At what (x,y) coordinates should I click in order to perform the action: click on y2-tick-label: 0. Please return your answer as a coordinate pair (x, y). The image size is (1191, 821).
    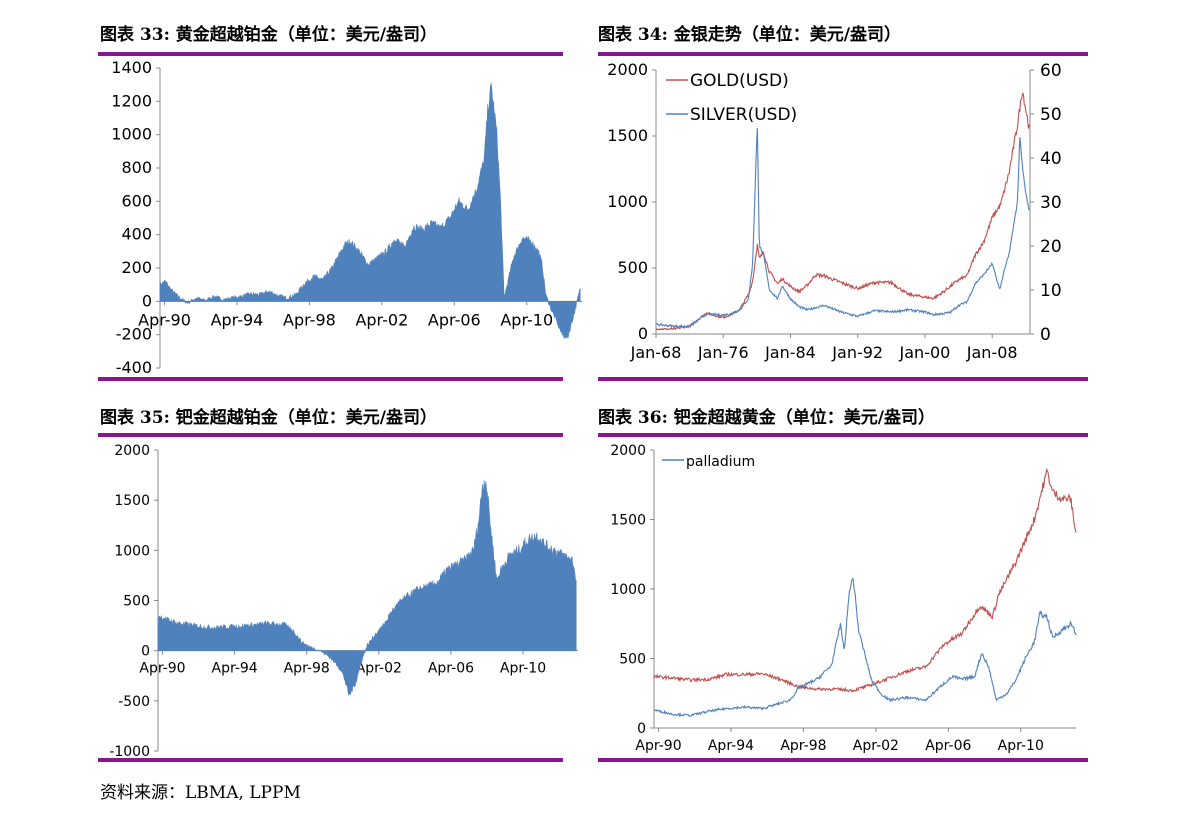
    Looking at the image, I should click on (1045, 335).